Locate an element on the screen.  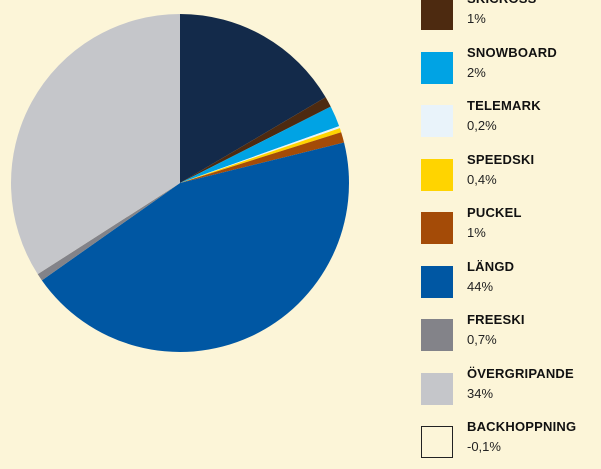
legend-item: FREESKI 0,7% is located at coordinates (511, 335).